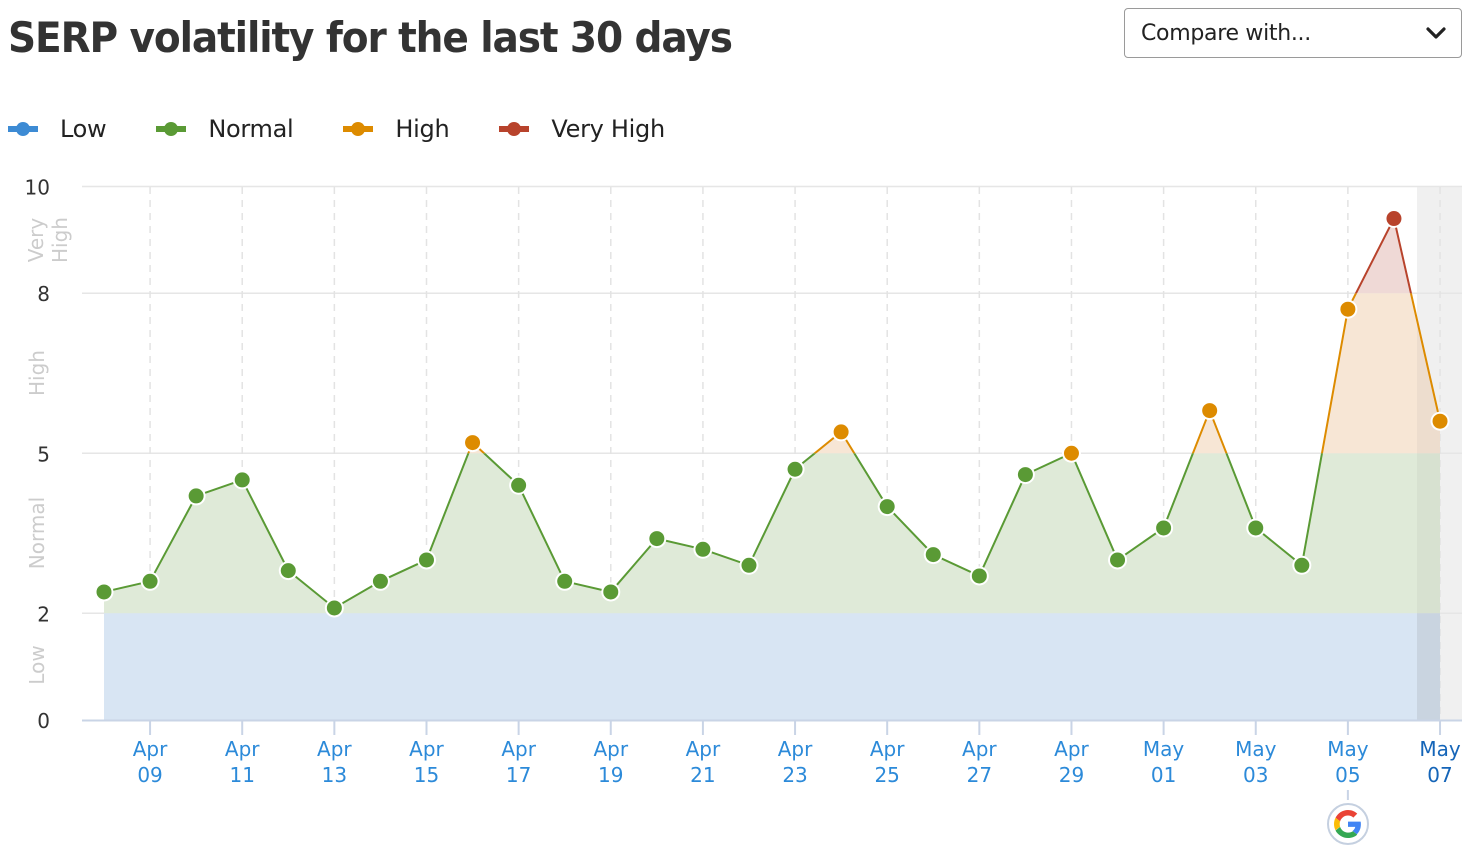 The image size is (1477, 852). I want to click on chart-legend: Low Normal High Very High, so click(361, 129).